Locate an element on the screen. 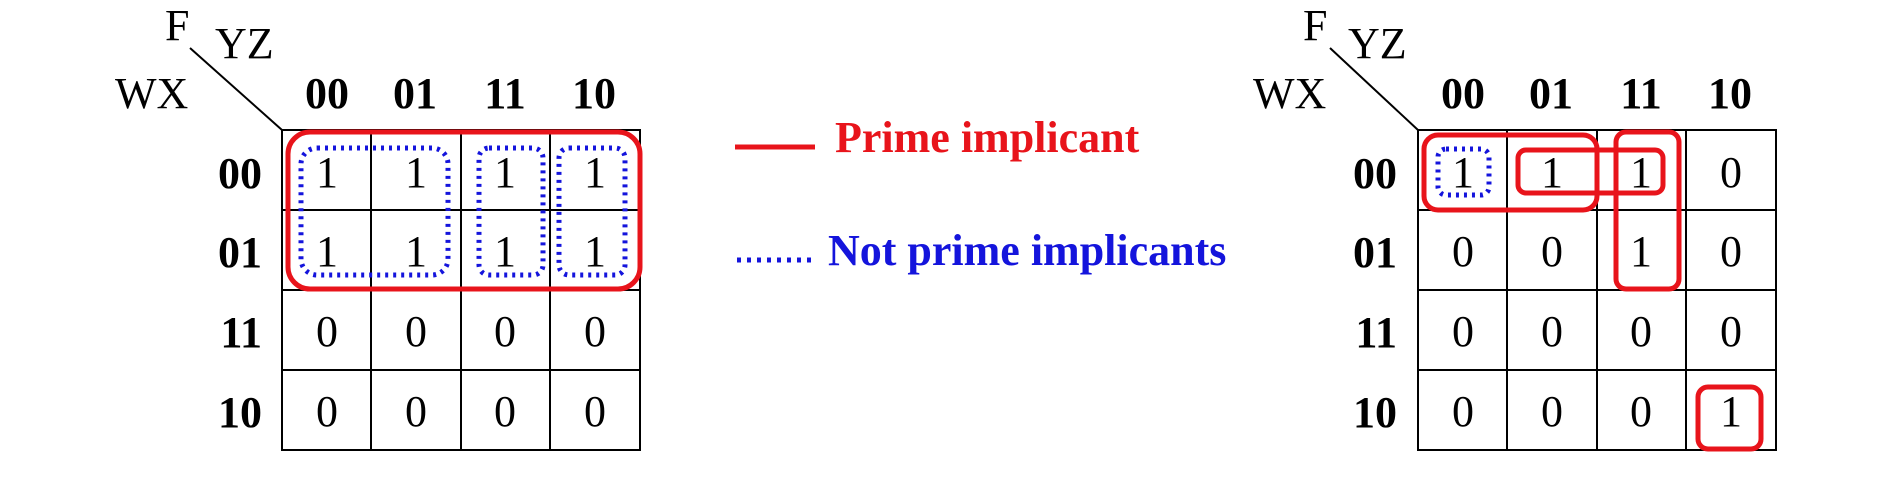  kmap-left-row-header: 00 is located at coordinates (240, 173).